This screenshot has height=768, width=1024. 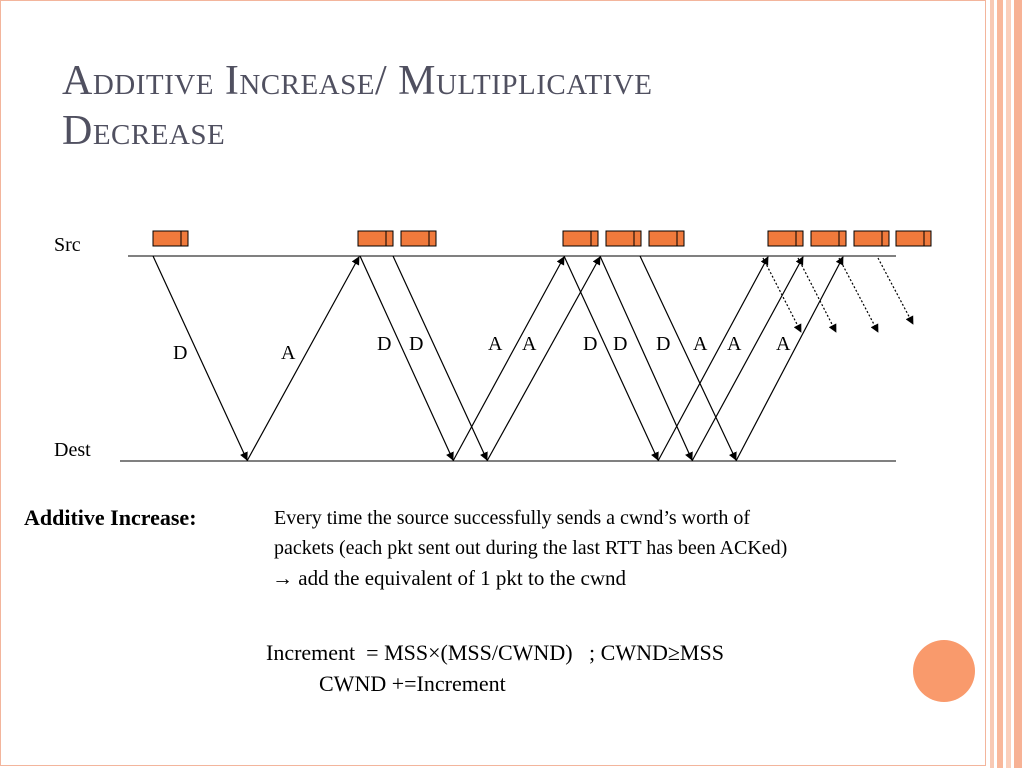 I want to click on title-line-1: Additive Increase/ Multiplicative, so click(x=357, y=81).